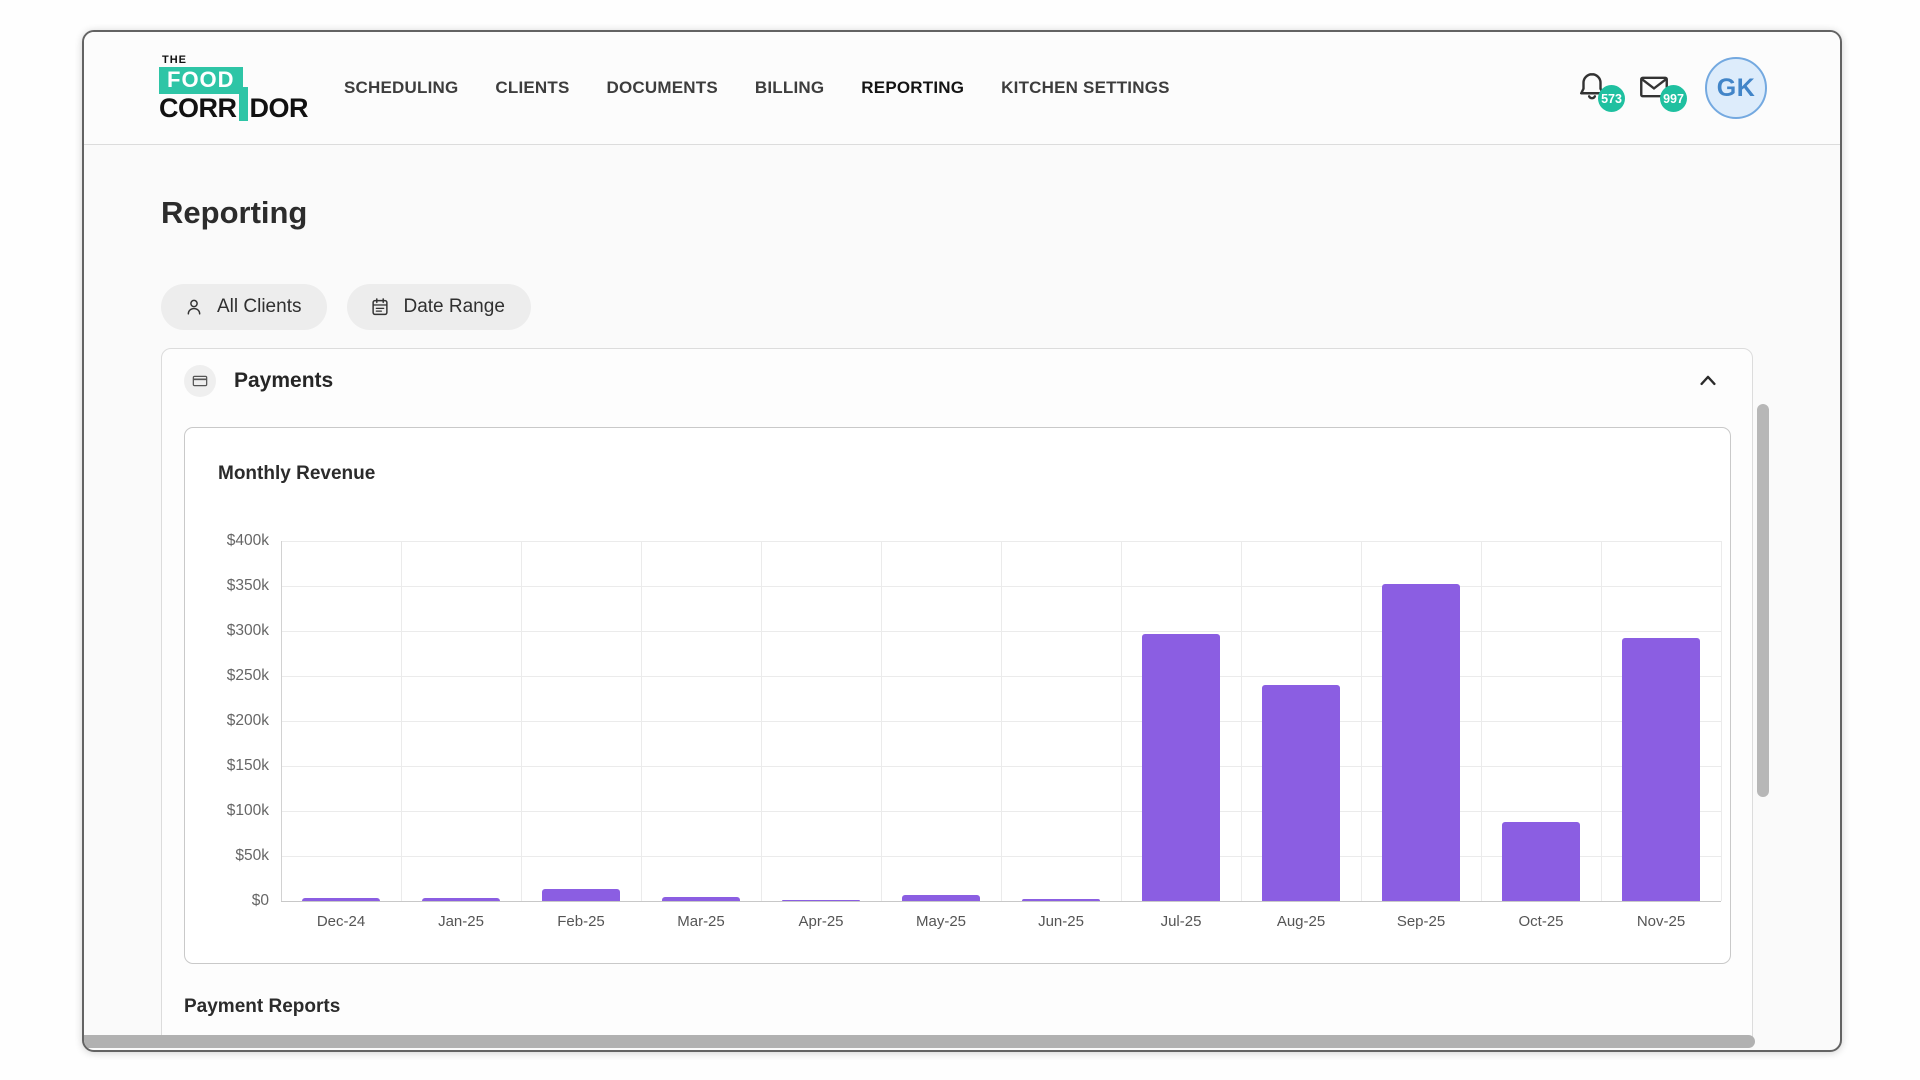 The width and height of the screenshot is (1920, 1080). I want to click on x-axis-tick-label: Nov-25, so click(1661, 921).